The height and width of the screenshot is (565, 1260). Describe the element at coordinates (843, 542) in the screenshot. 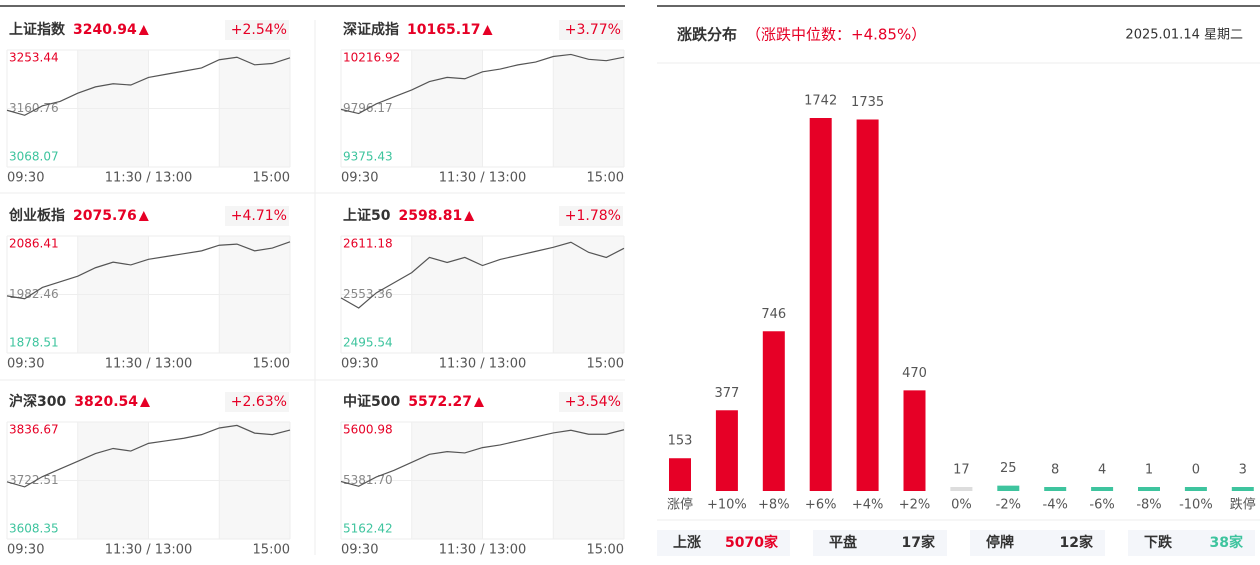

I see `summary-label: 平盘` at that location.